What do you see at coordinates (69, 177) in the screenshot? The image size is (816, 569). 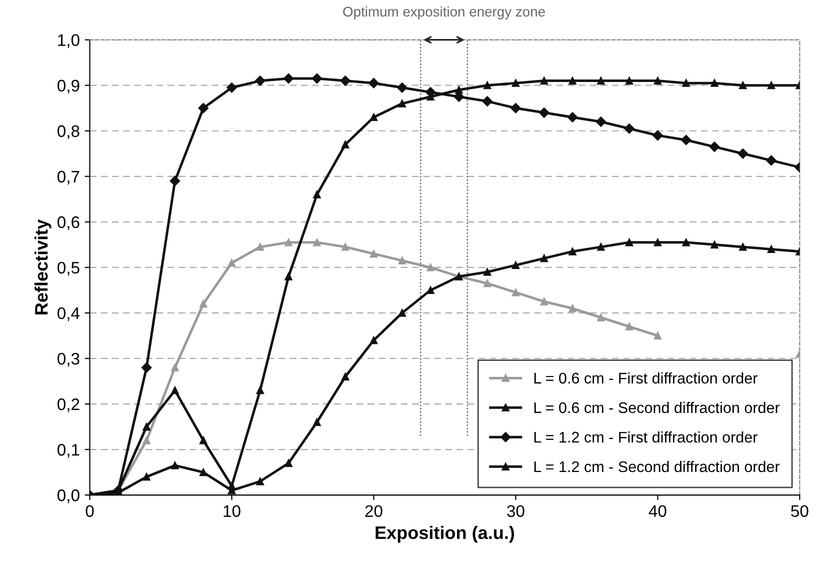 I see `y-tick-label: 0,7` at bounding box center [69, 177].